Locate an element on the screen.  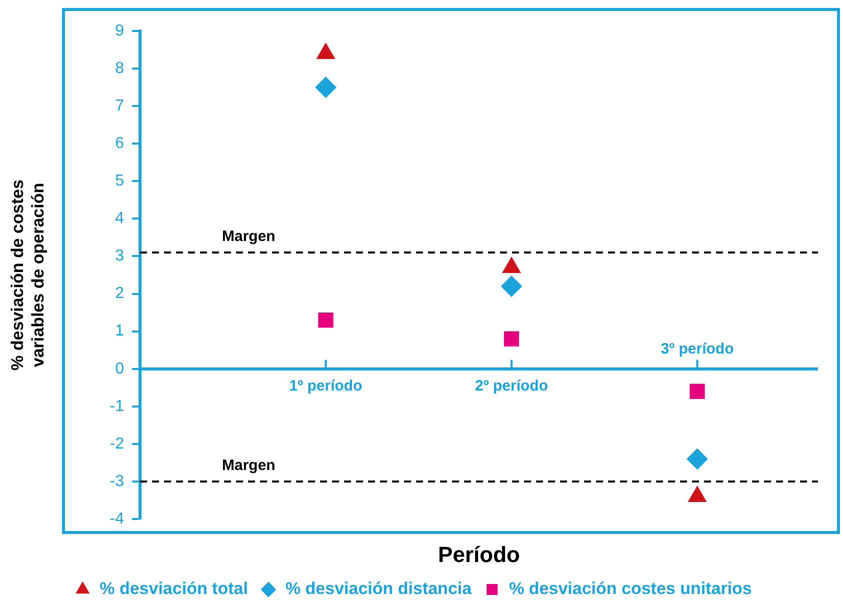
y-tick-label: 9 is located at coordinates (119, 31).